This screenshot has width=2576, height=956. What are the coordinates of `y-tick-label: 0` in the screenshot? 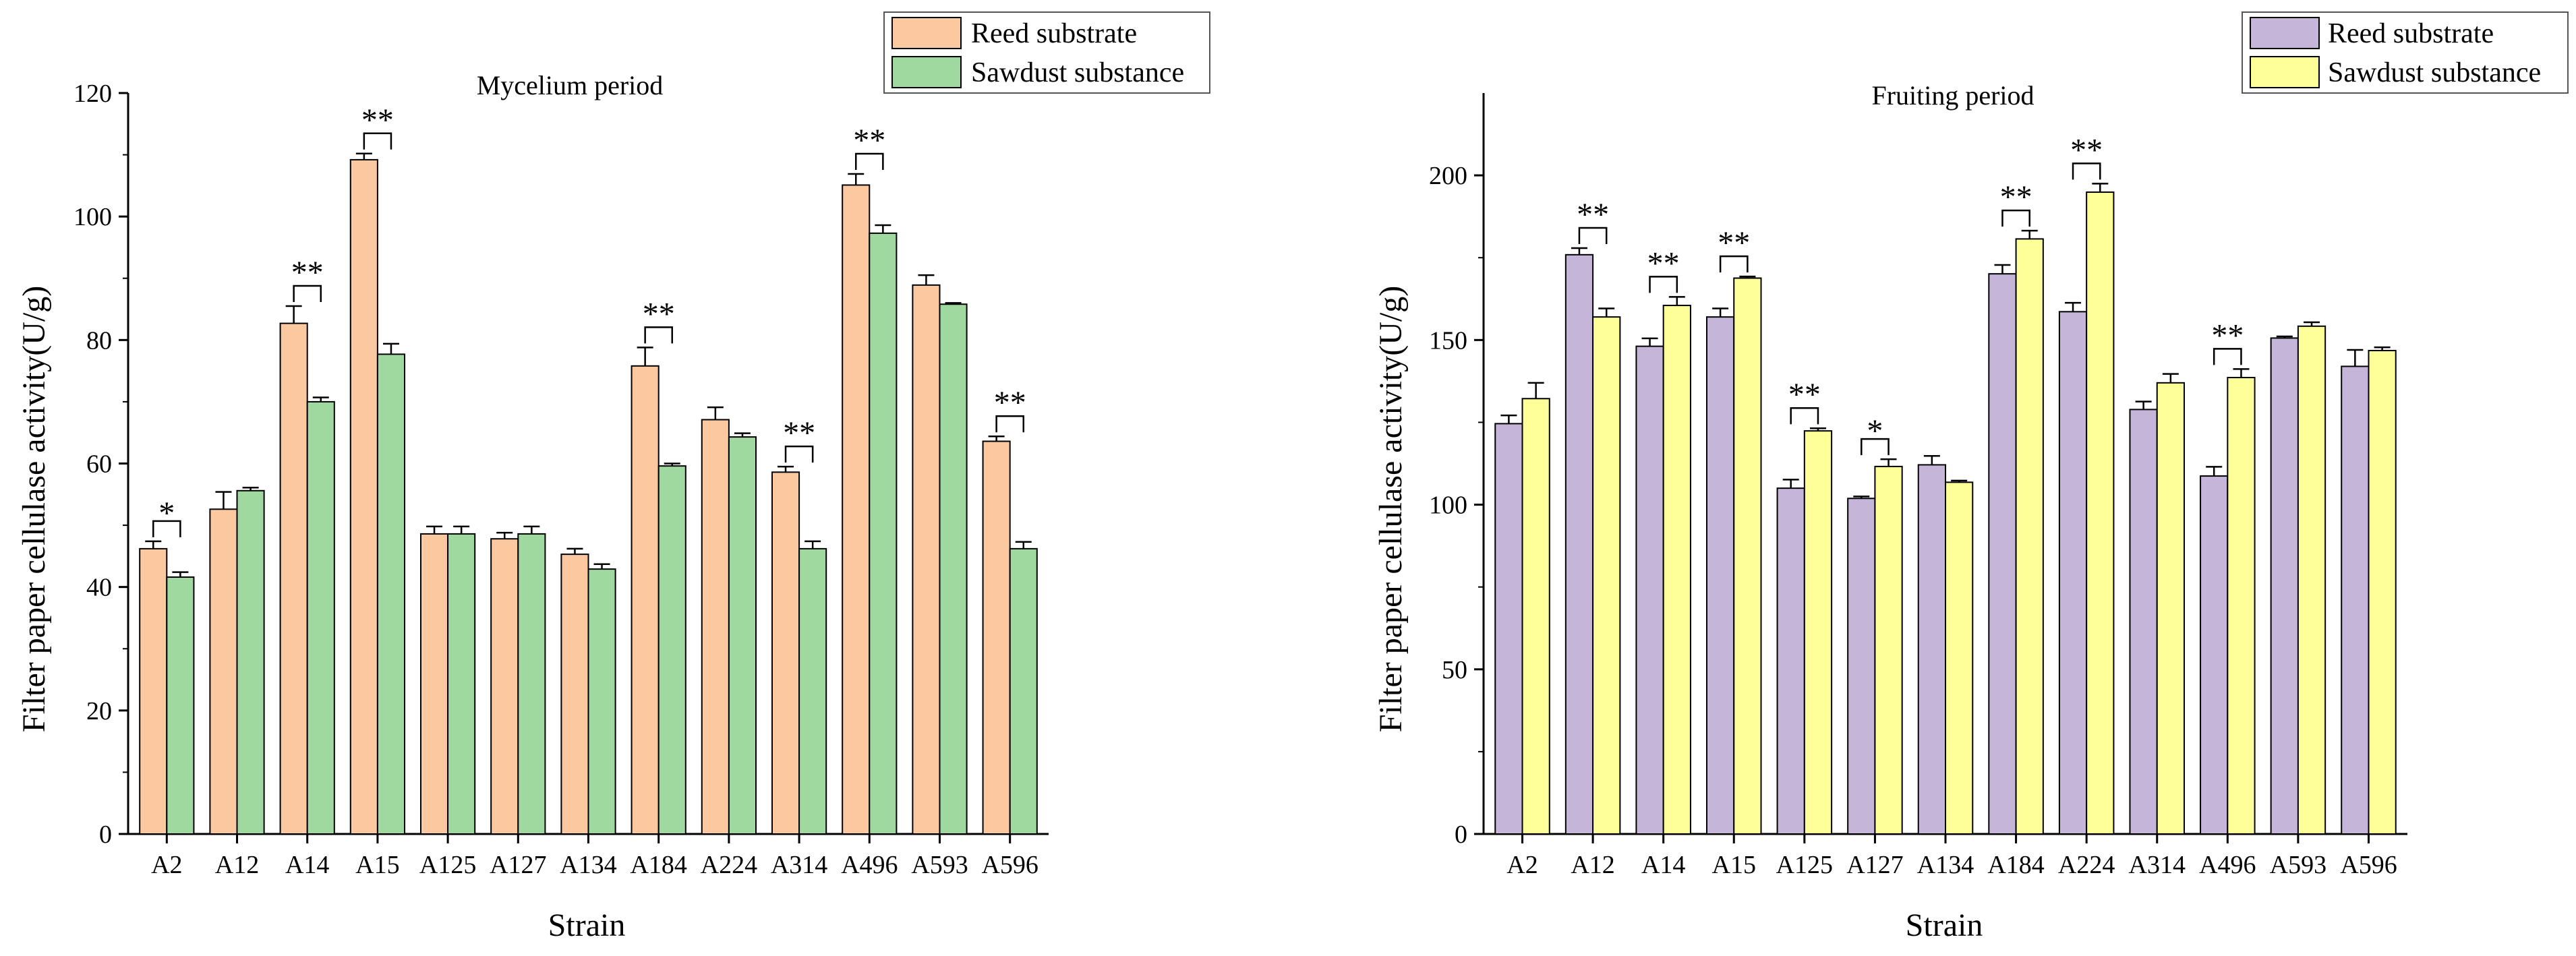 It's located at (105, 834).